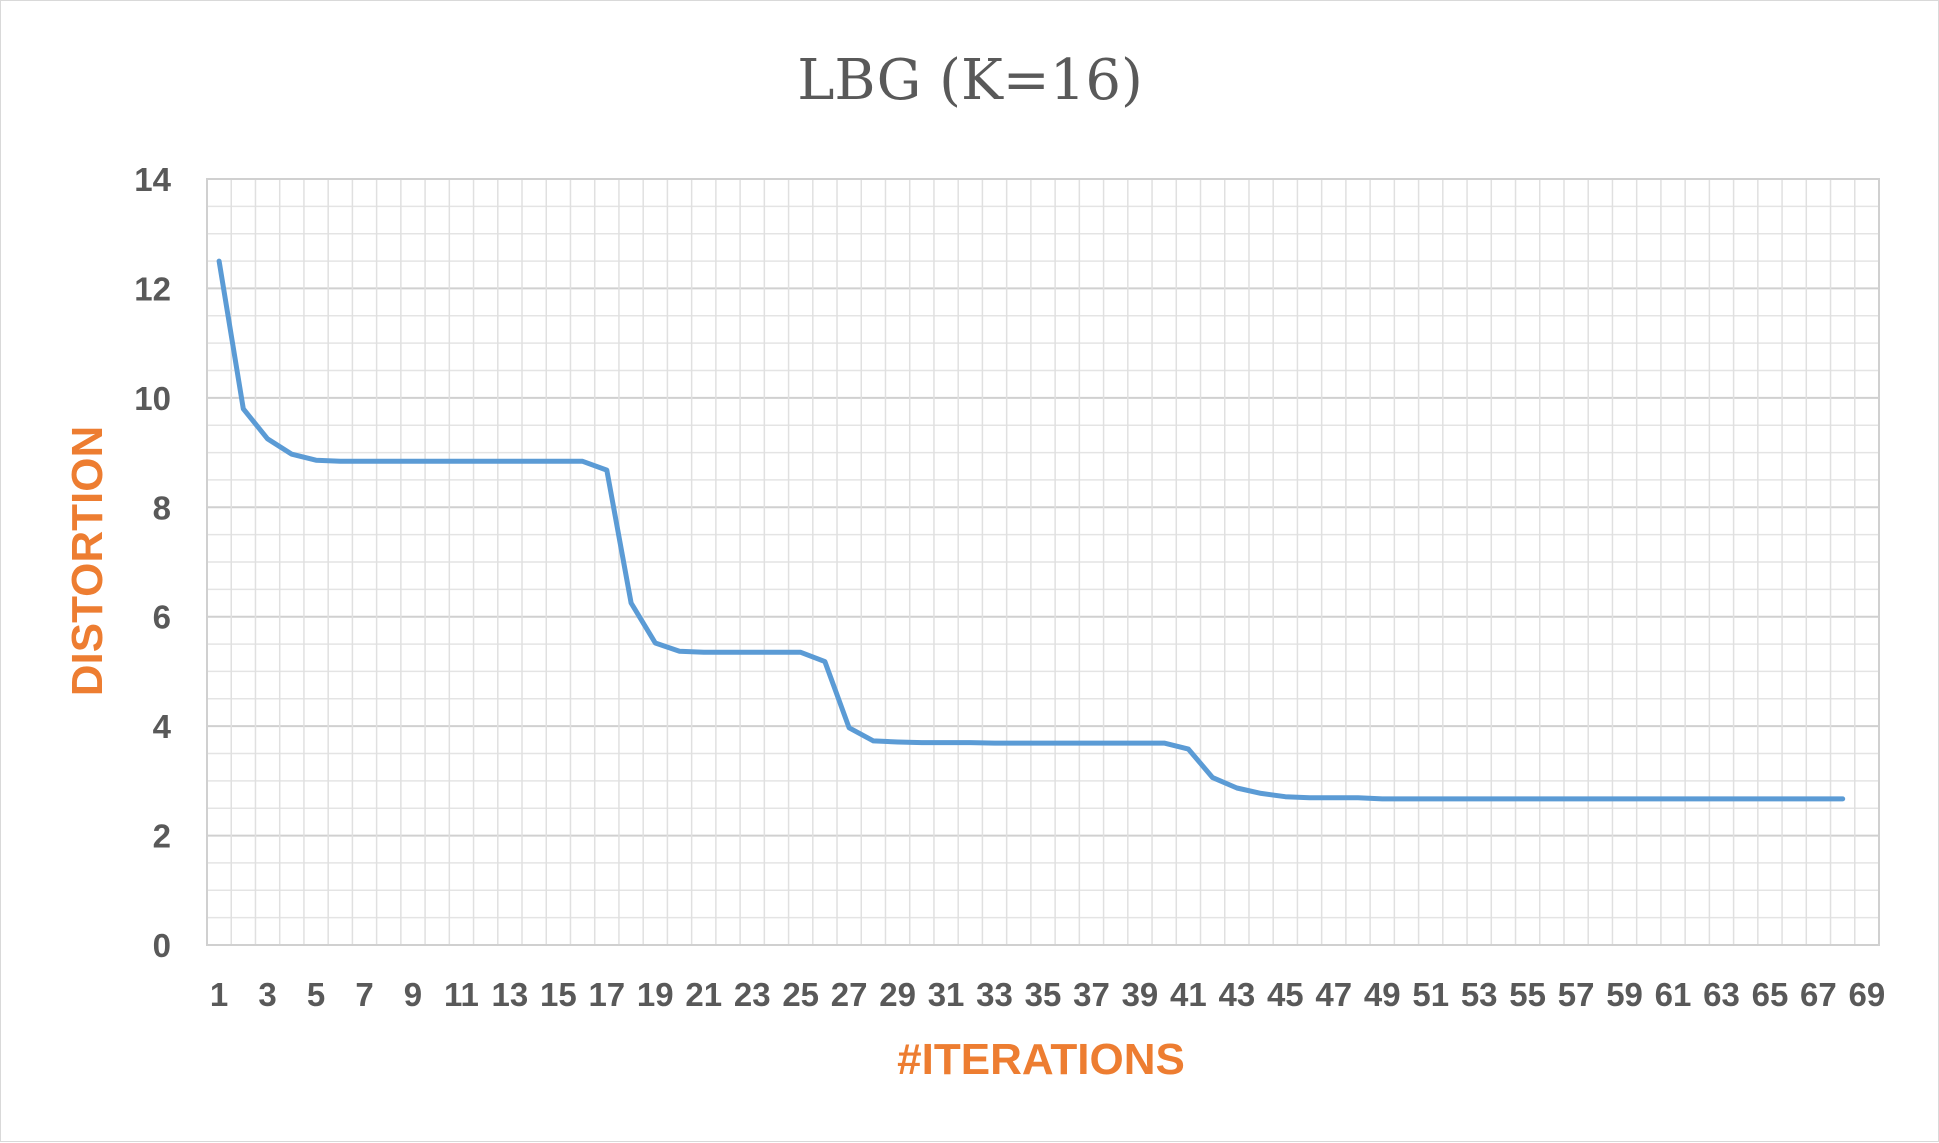  Describe the element at coordinates (1382, 994) in the screenshot. I see `x-tick-label: 49` at that location.